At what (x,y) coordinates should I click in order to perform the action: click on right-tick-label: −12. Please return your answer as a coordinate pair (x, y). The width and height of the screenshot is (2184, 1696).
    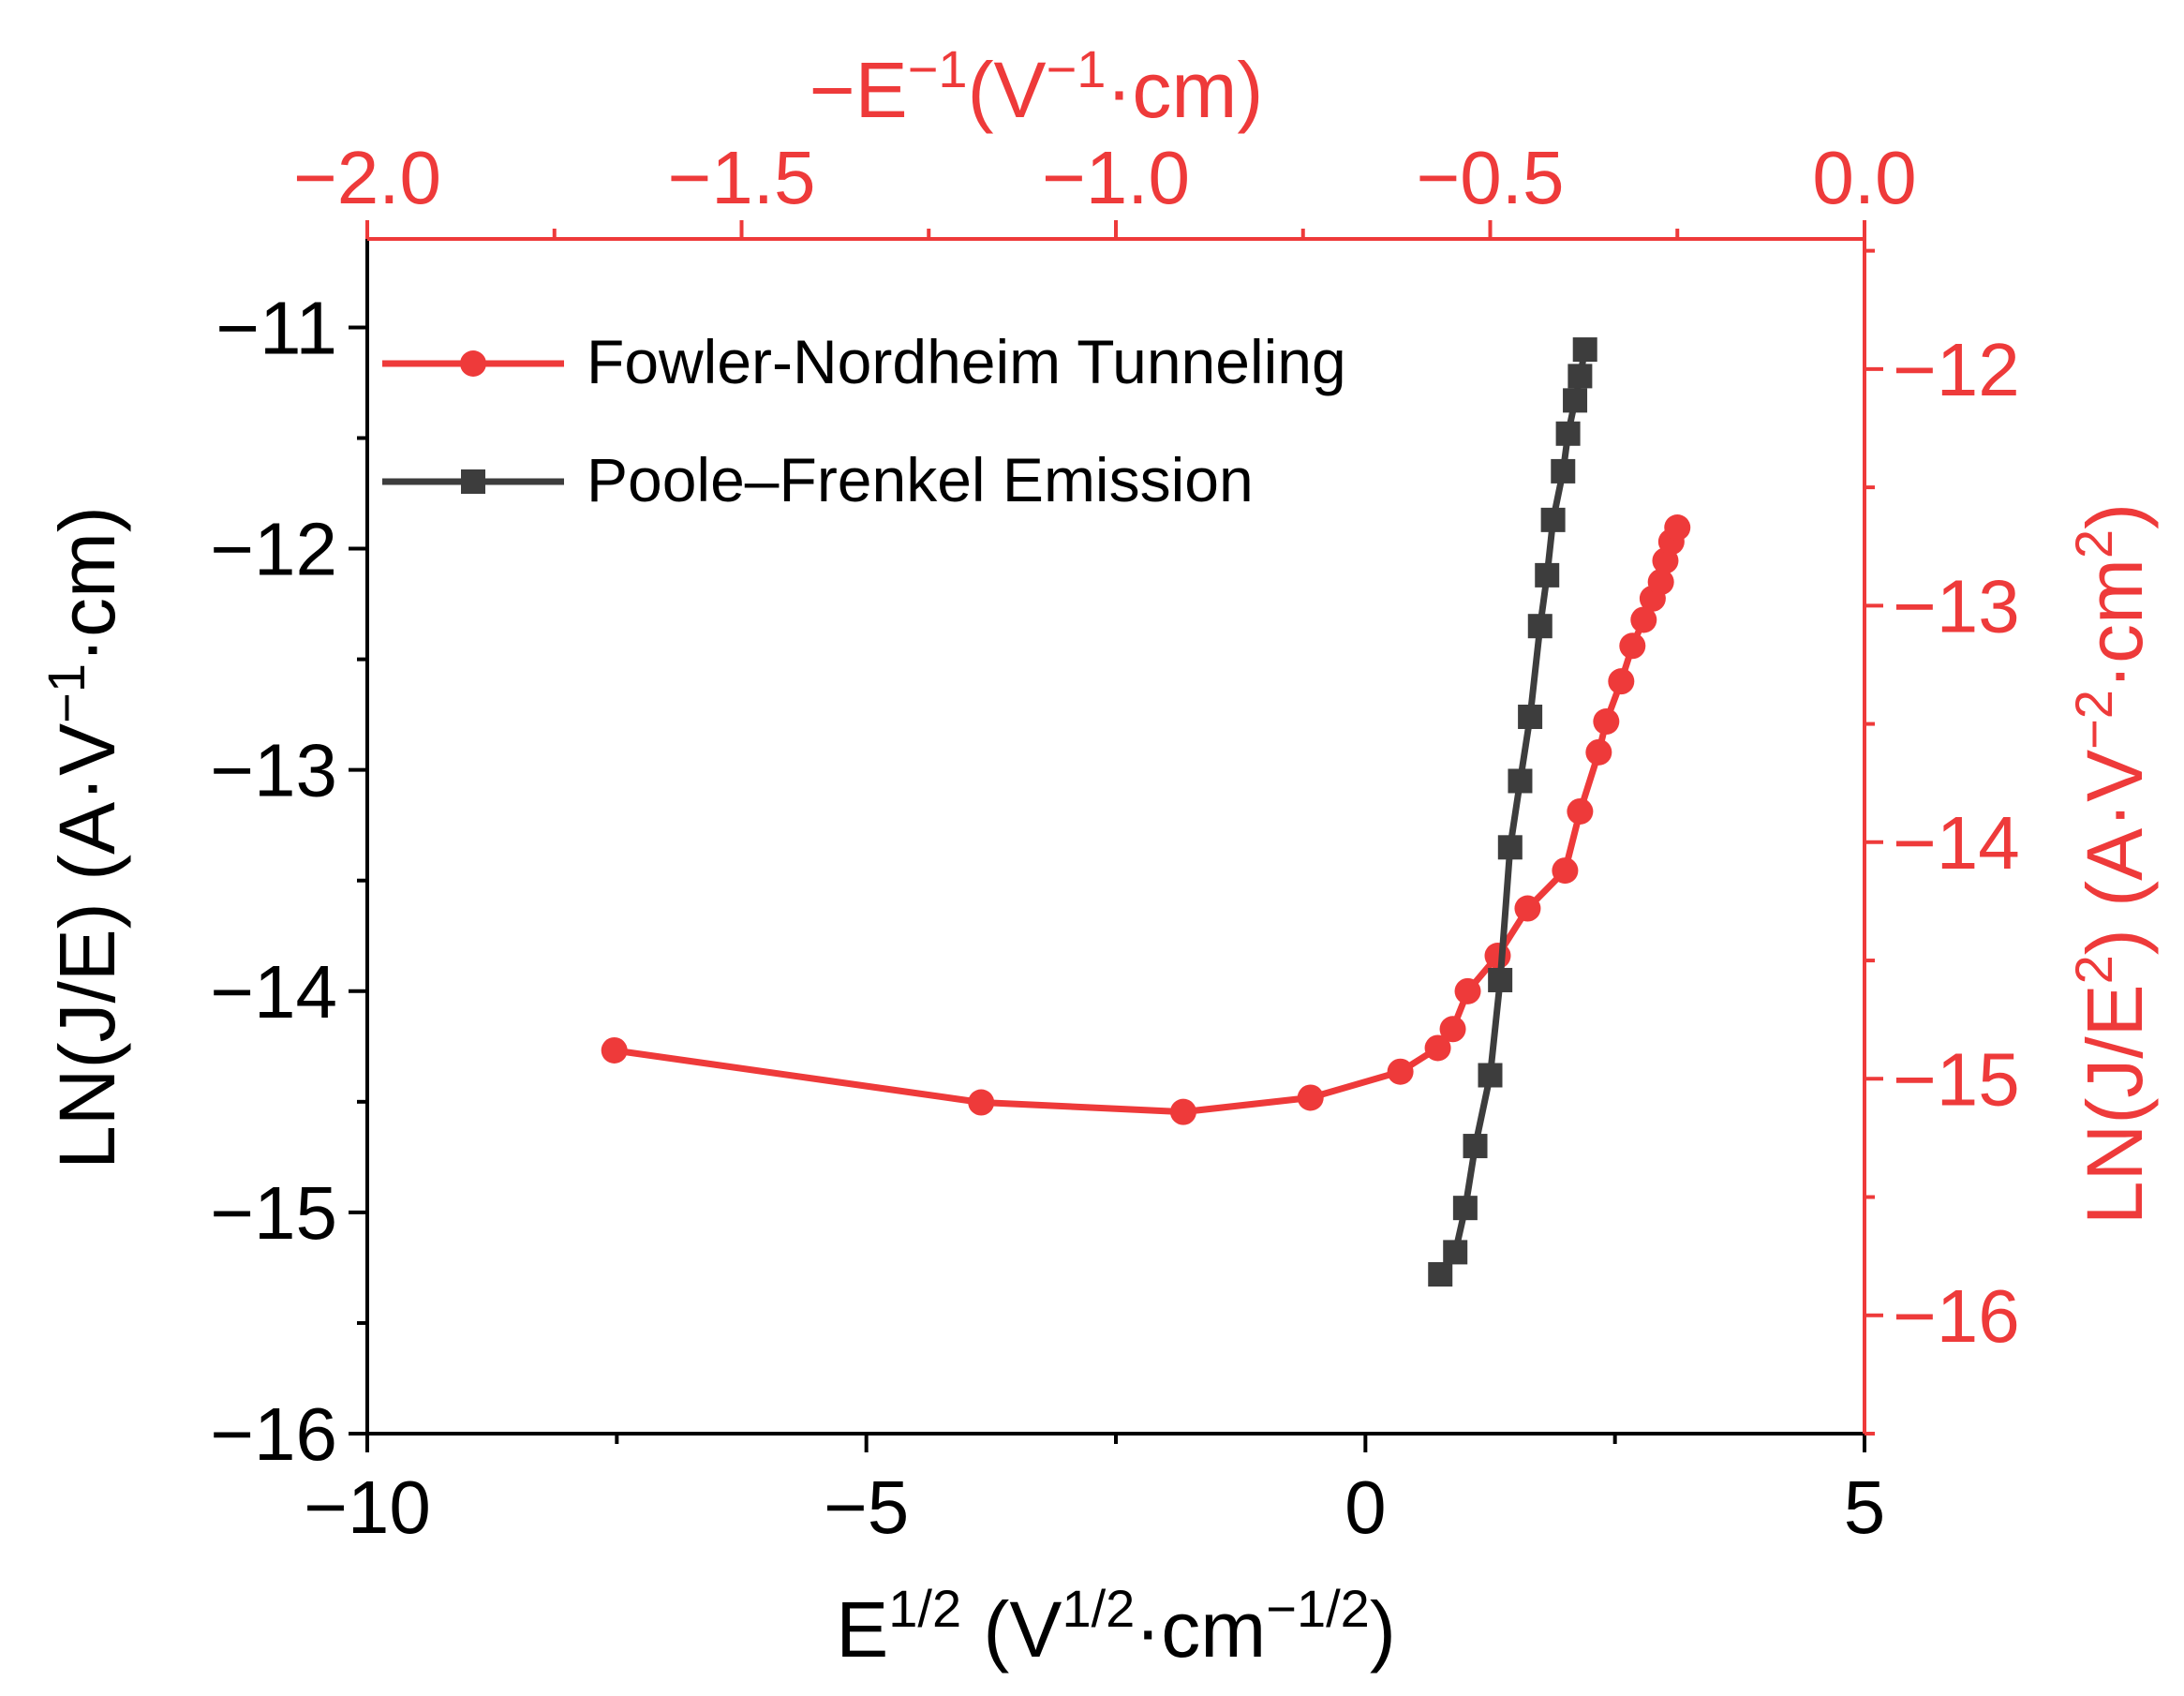
    Looking at the image, I should click on (1956, 369).